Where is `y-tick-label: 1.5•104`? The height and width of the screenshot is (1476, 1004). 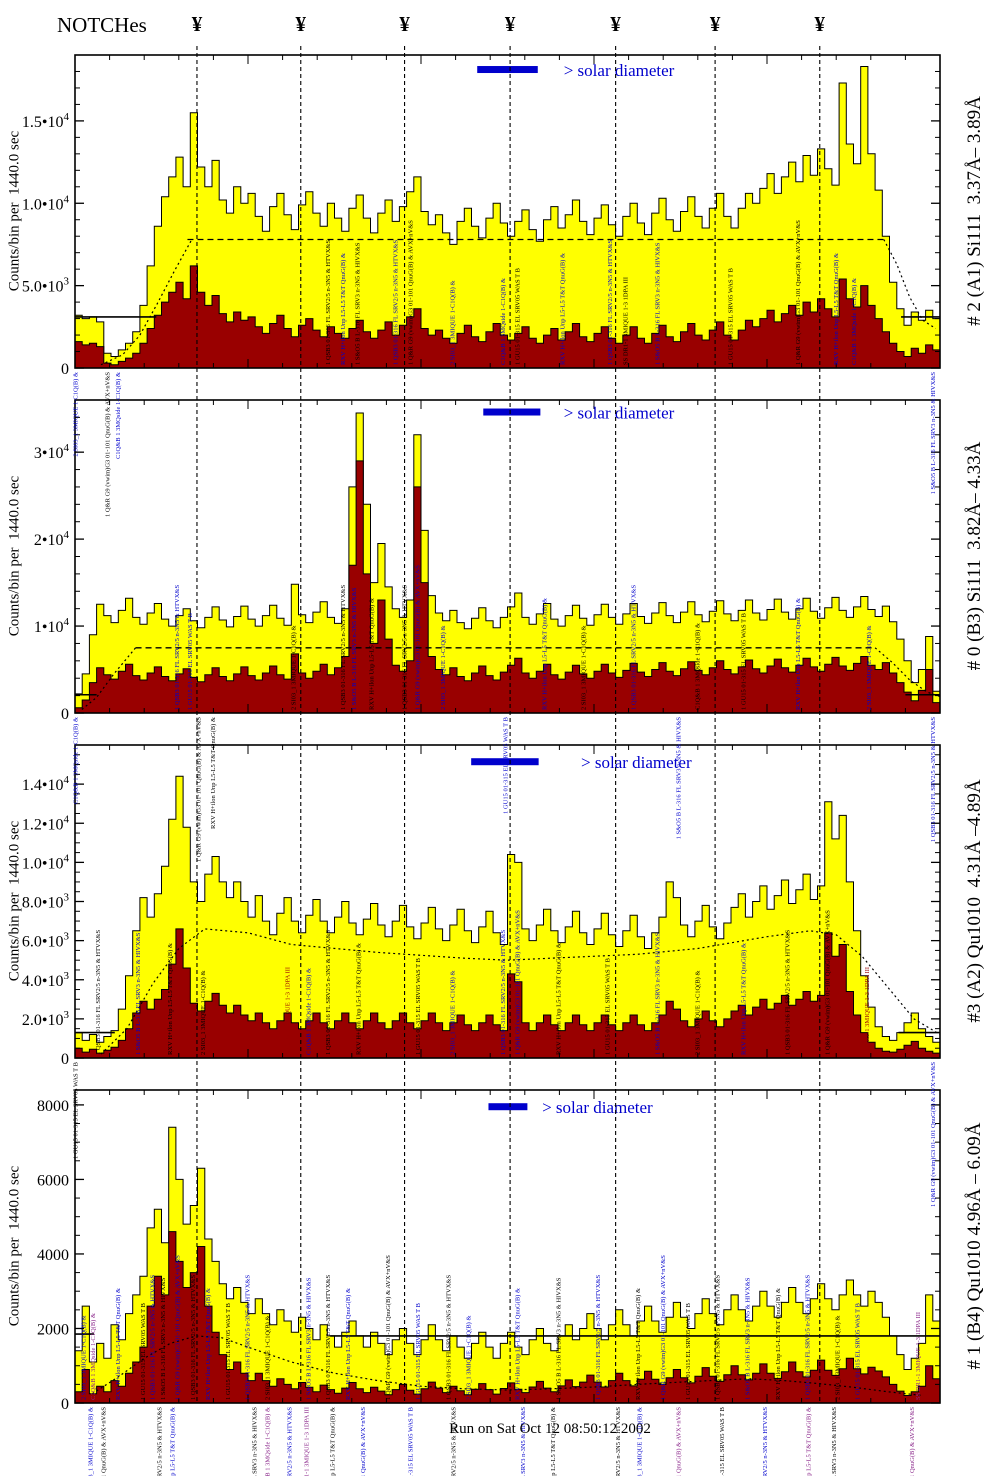
y-tick-label: 1.5•104 is located at coordinates (46, 121).